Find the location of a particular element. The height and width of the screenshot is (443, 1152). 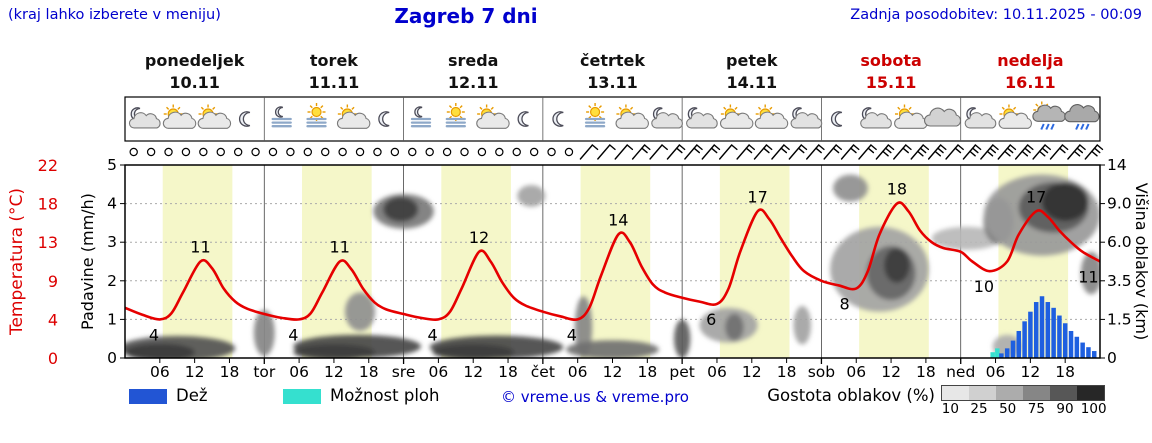

wind-symbol-row is located at coordinates (616, 152).